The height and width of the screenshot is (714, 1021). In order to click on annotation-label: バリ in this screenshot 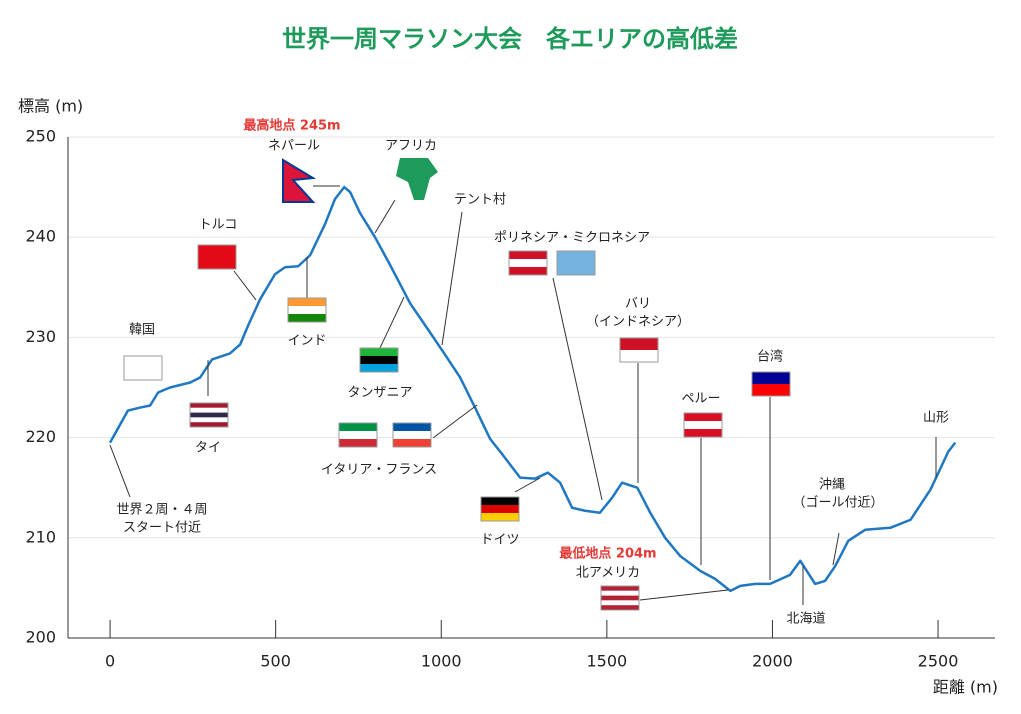, I will do `click(638, 304)`.